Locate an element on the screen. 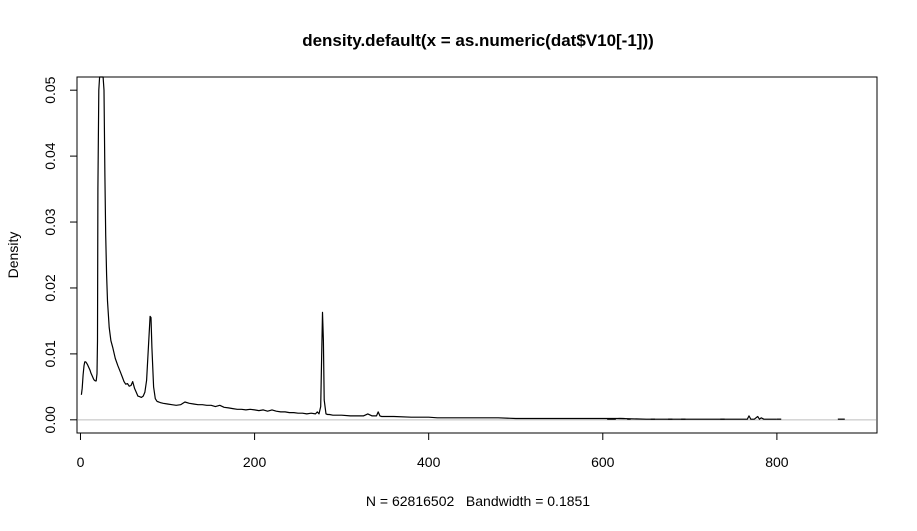  x-tick-label: 600 is located at coordinates (603, 462).